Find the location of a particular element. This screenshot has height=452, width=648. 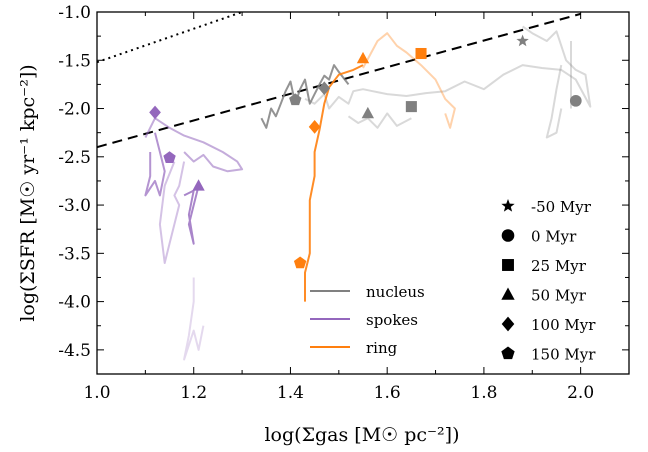

x-tick-label: 1.4 is located at coordinates (290, 393).